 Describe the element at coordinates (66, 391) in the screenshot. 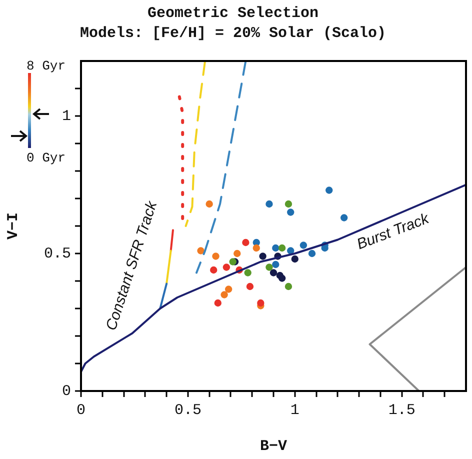

I see `y-tick-label: 0` at that location.